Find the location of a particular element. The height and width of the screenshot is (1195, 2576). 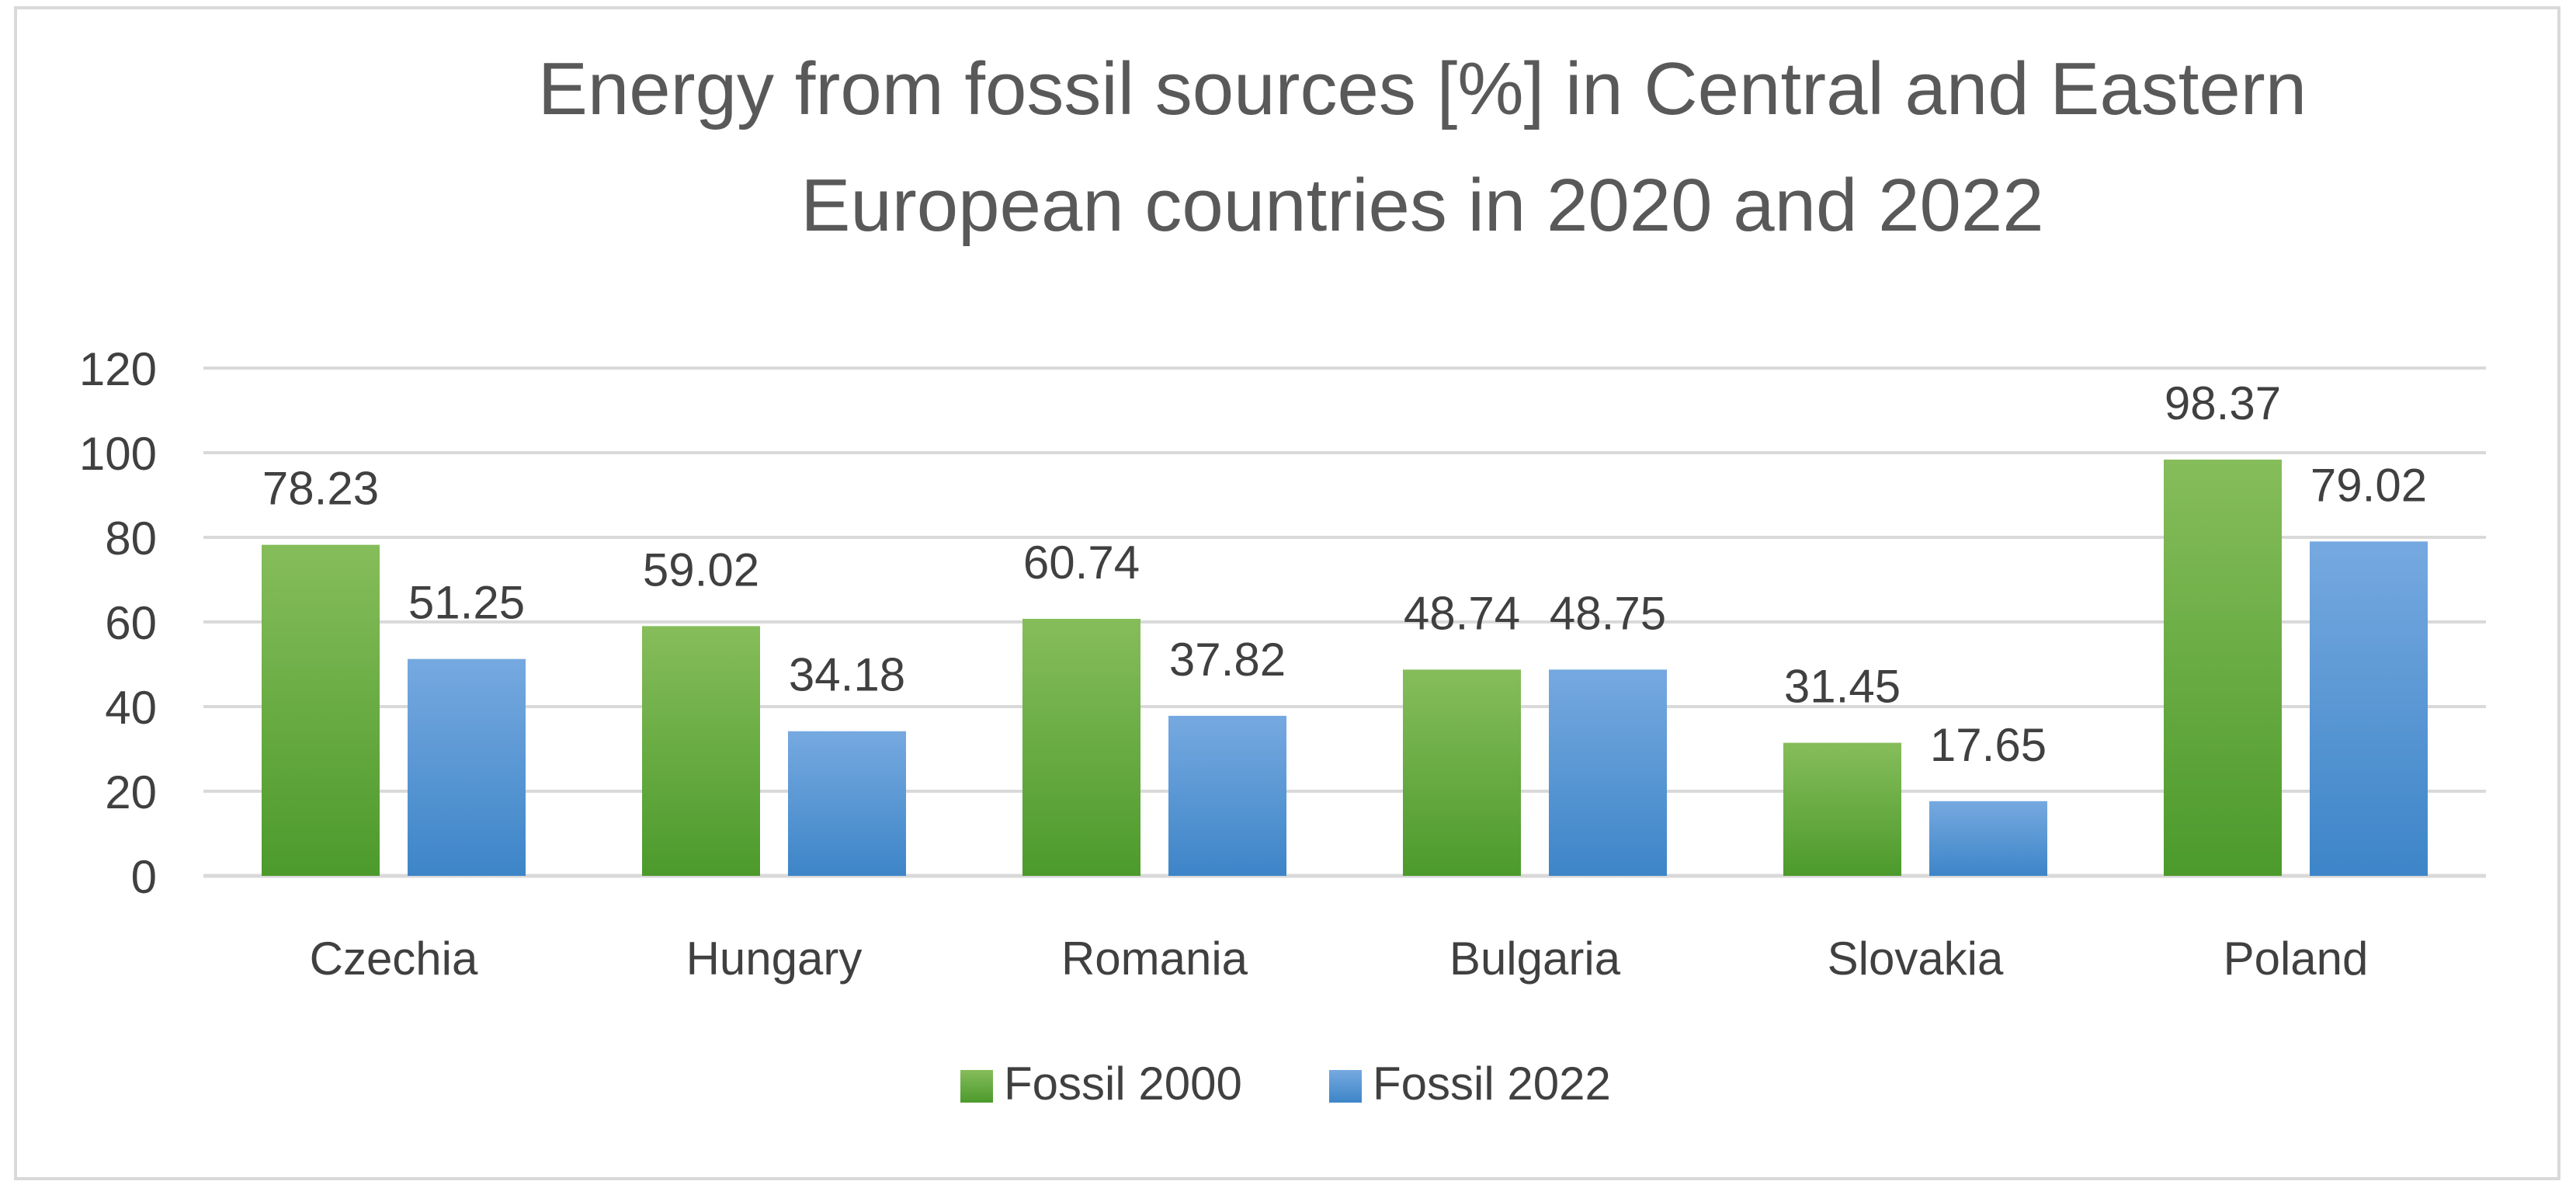

data-label-bulgaria-series-2: 48.75 is located at coordinates (1608, 613).